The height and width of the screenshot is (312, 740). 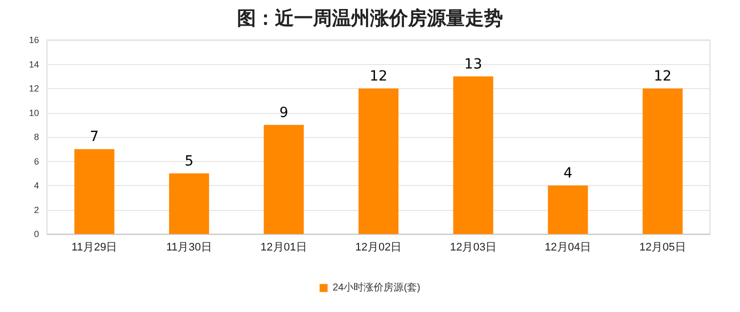 What do you see at coordinates (189, 161) in the screenshot?
I see `data-label: 5` at bounding box center [189, 161].